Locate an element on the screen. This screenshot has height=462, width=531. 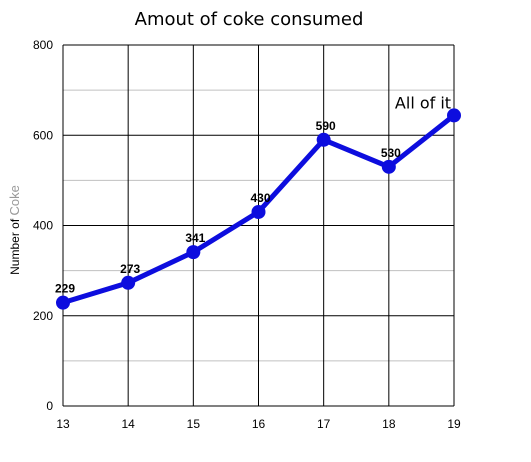
y-tick-label-0: 0 is located at coordinates (49, 406).